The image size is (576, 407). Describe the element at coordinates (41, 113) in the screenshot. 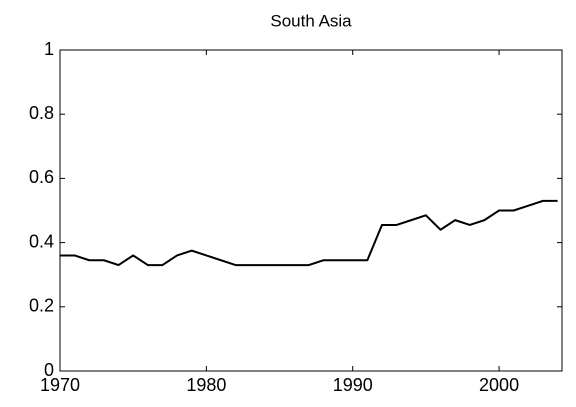

I see `y-tick-label: 0.8` at that location.